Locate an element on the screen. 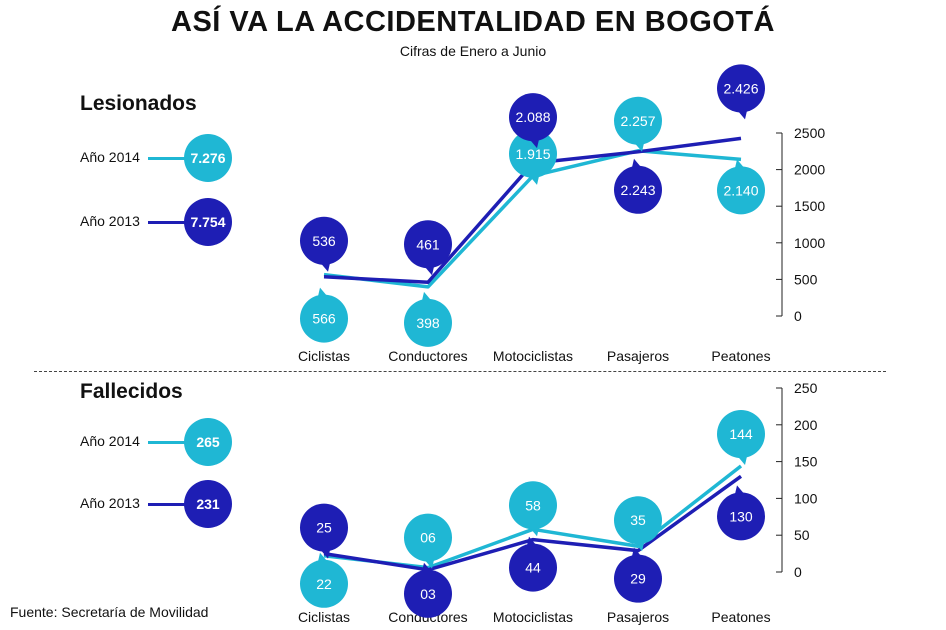 Image resolution: width=946 pixels, height=630 pixels. data-label: 461 is located at coordinates (428, 244).